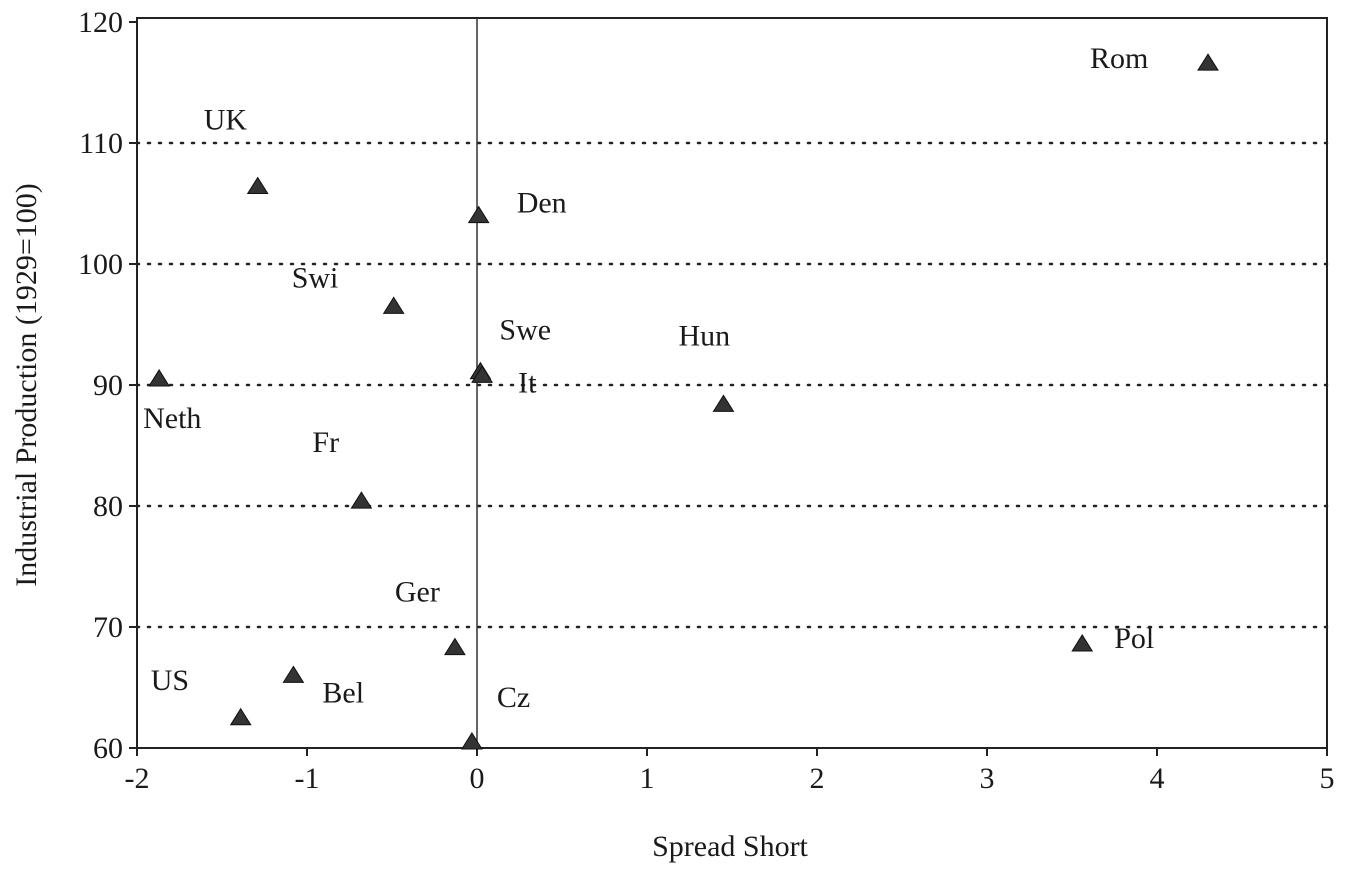  I want to click on x-tick-label: 1, so click(647, 778).